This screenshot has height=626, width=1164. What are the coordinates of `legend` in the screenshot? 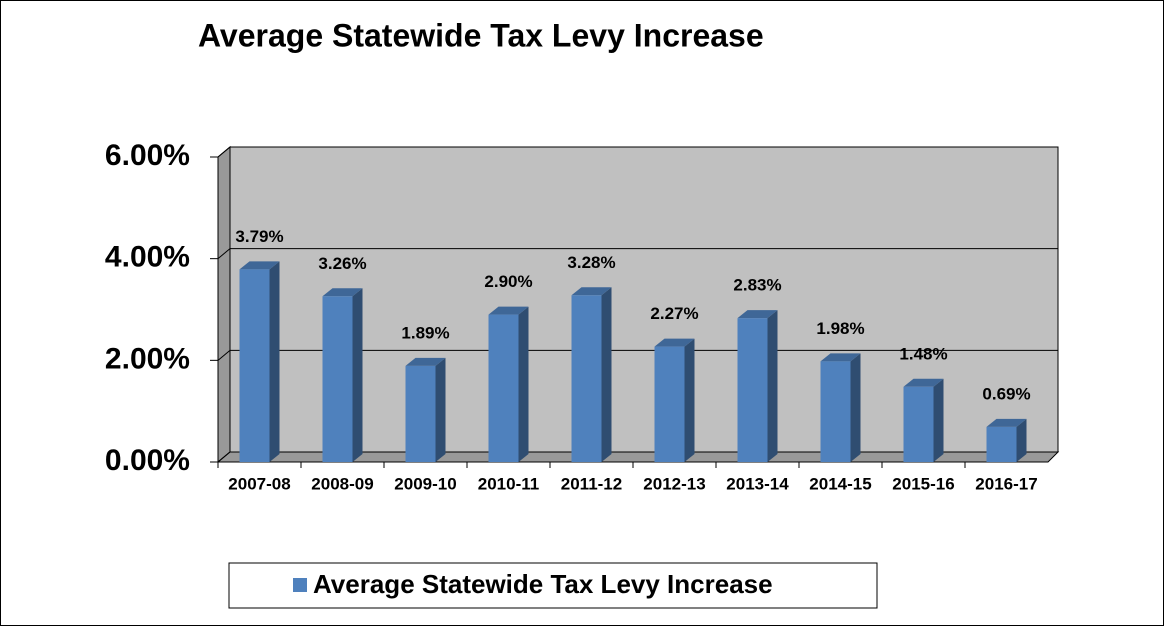 It's located at (553, 585).